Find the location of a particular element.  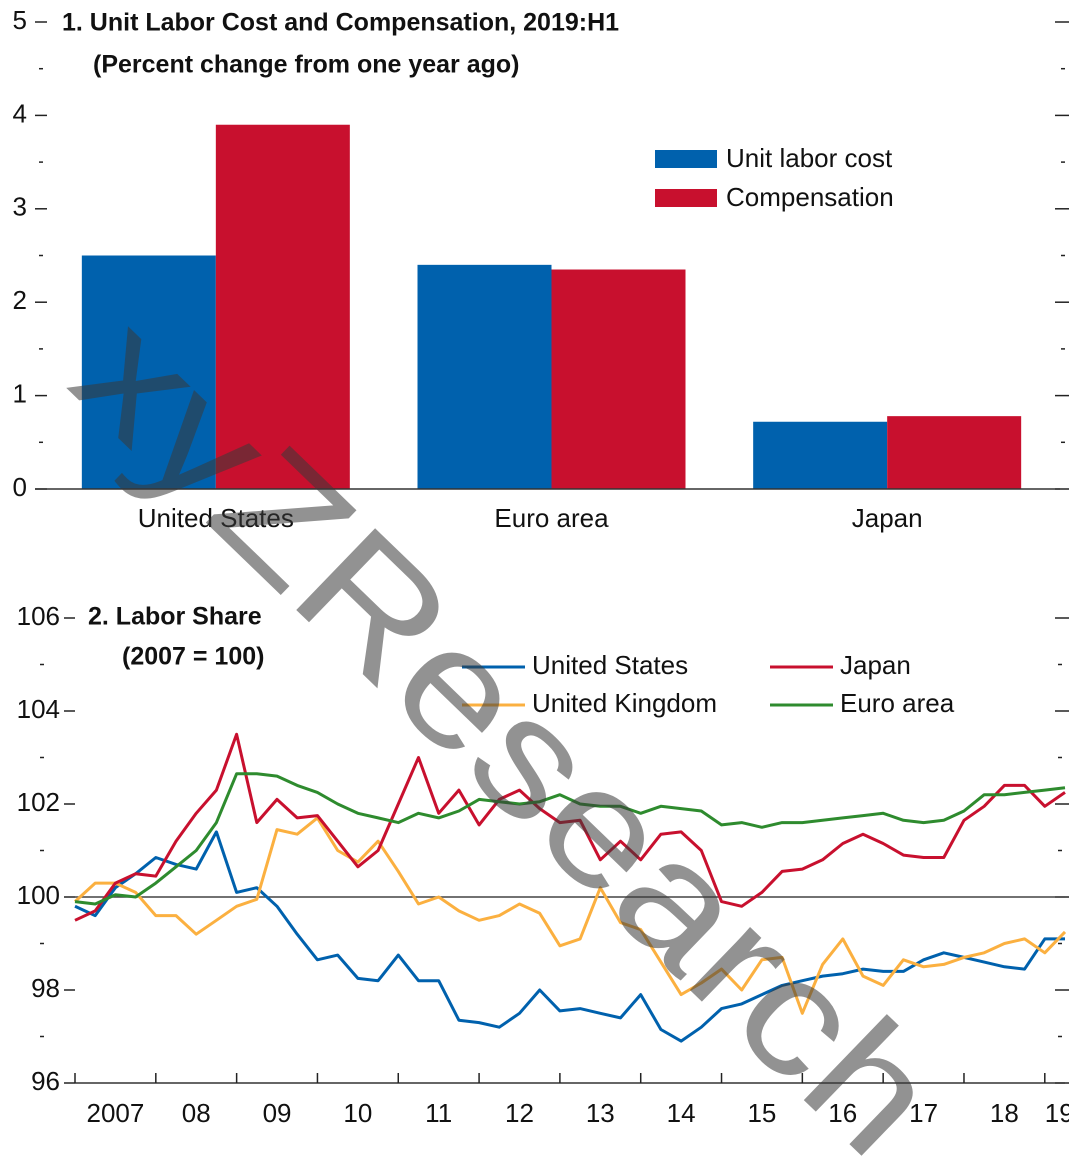

y-tick-label: 104 is located at coordinates (38, 709).